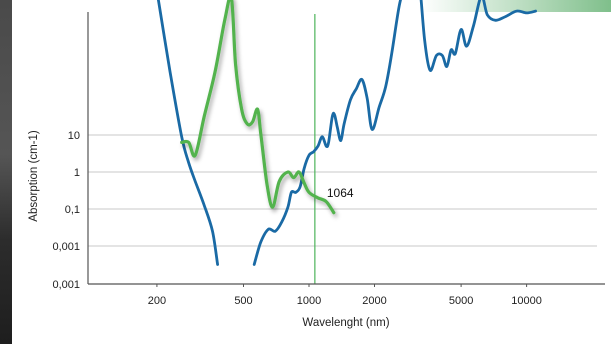 This screenshot has height=344, width=611. I want to click on y-tick-label: 0,1, so click(72, 210).